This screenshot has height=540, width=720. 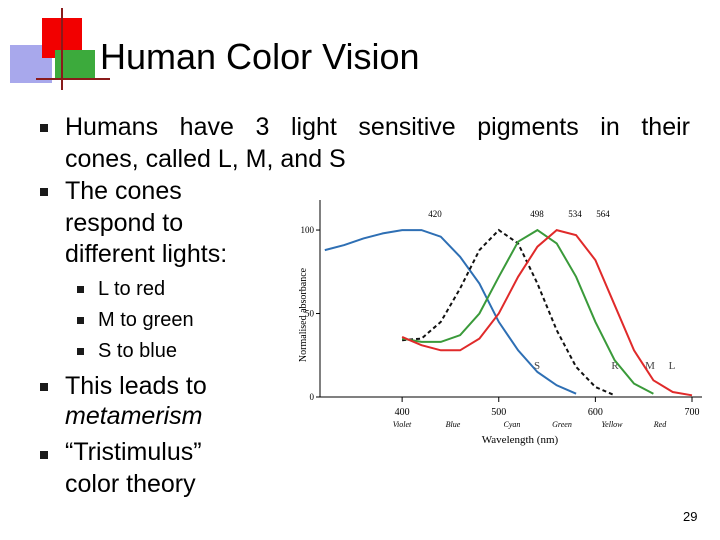 What do you see at coordinates (146, 320) in the screenshot?
I see `sub-bullet-text: M to green` at bounding box center [146, 320].